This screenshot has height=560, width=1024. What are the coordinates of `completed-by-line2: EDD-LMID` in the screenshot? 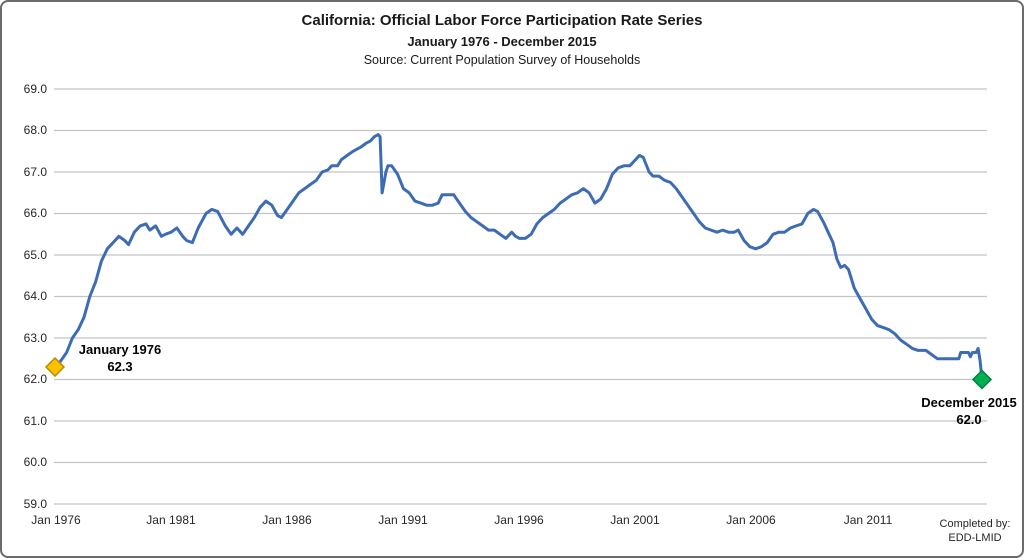 It's located at (975, 537).